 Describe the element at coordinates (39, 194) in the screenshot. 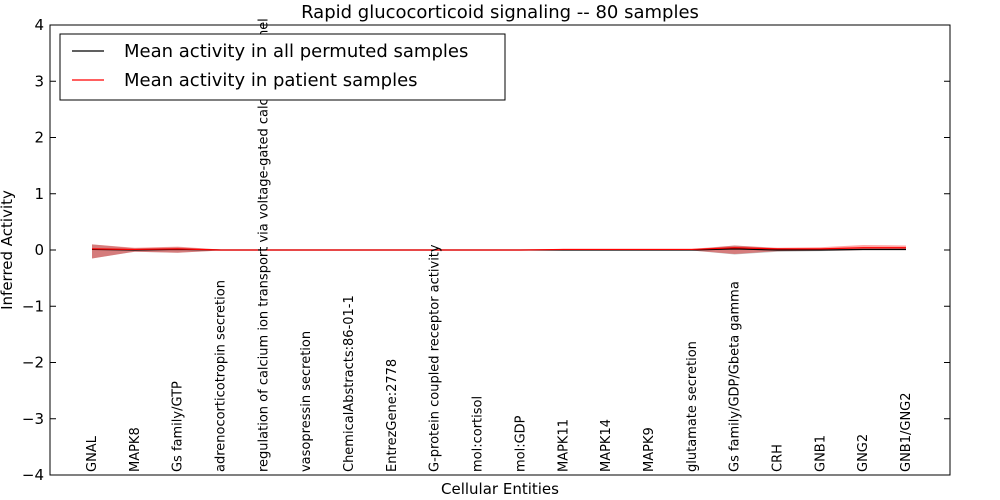

I see `y-tick-label: 1` at that location.